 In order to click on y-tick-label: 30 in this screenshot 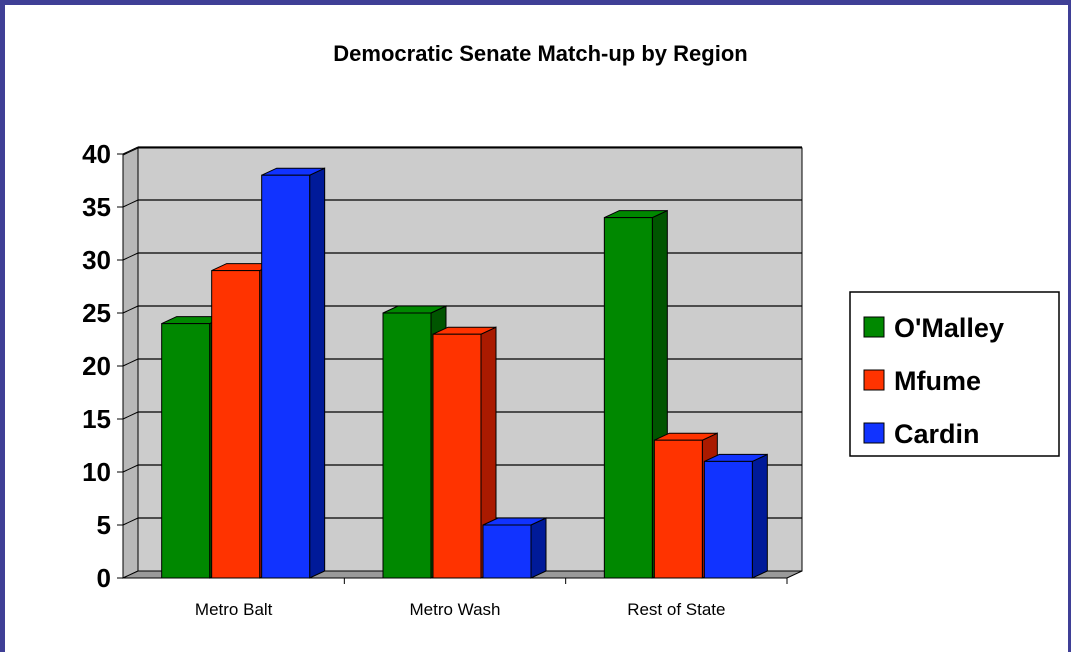, I will do `click(96, 260)`.